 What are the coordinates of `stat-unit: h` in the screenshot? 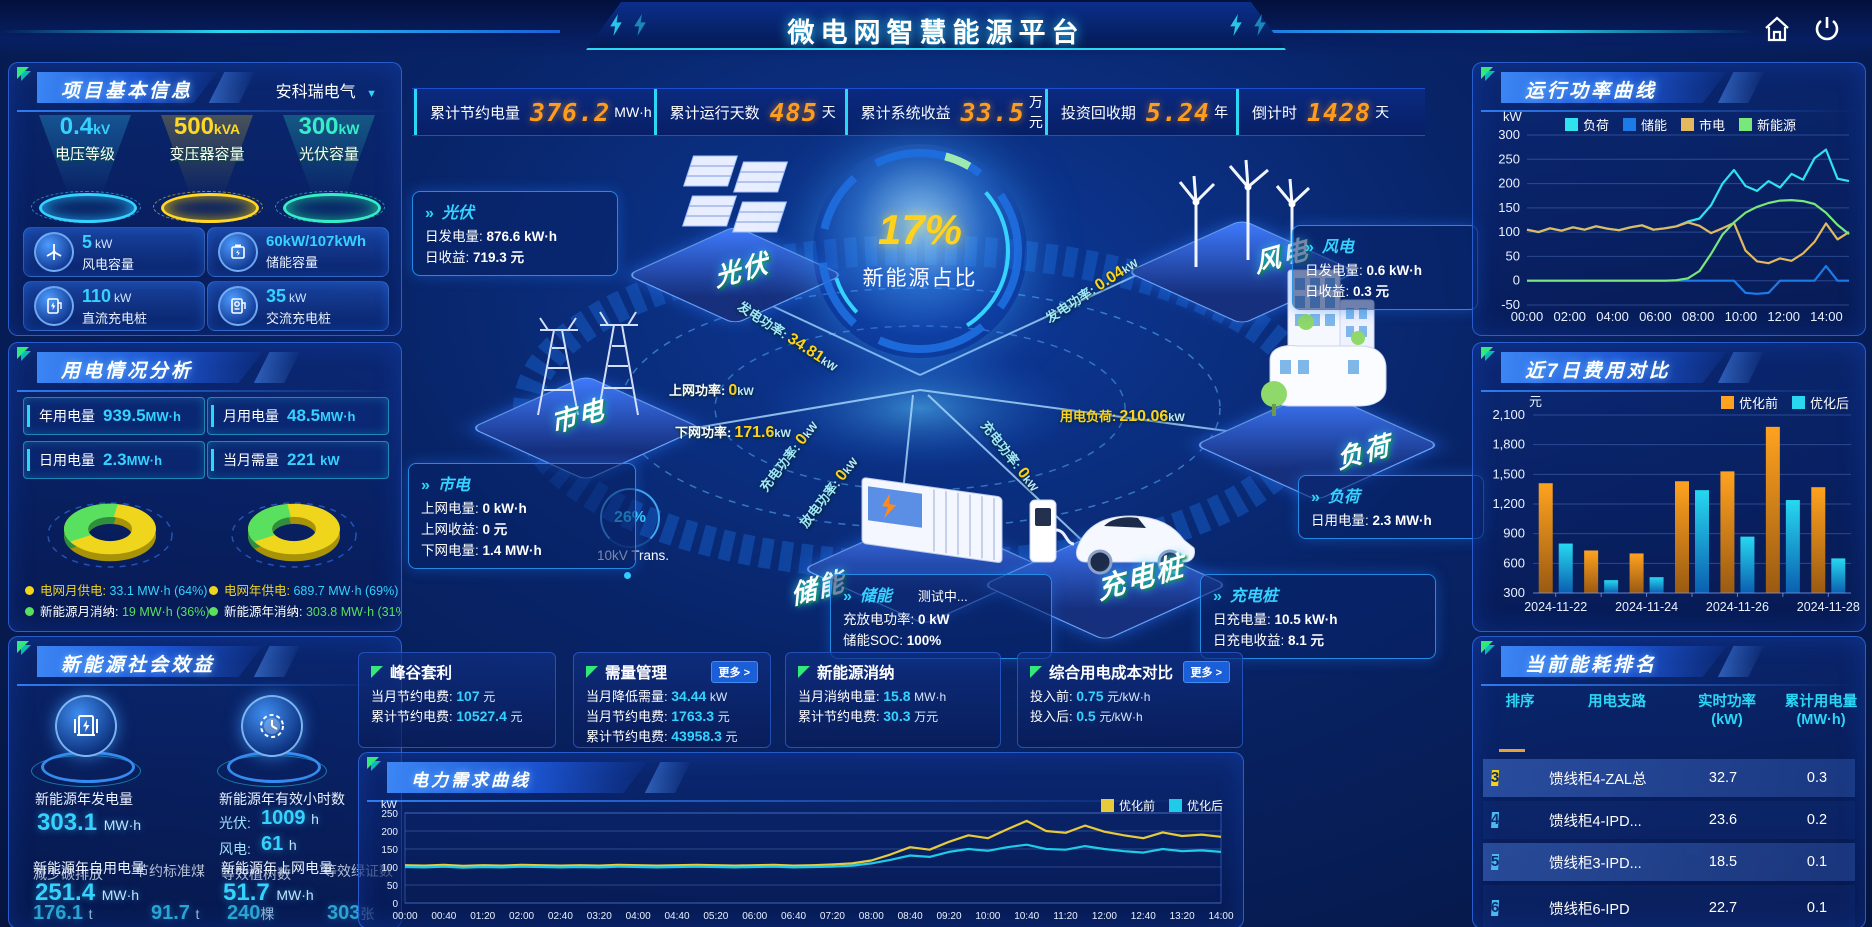 It's located at (315, 819).